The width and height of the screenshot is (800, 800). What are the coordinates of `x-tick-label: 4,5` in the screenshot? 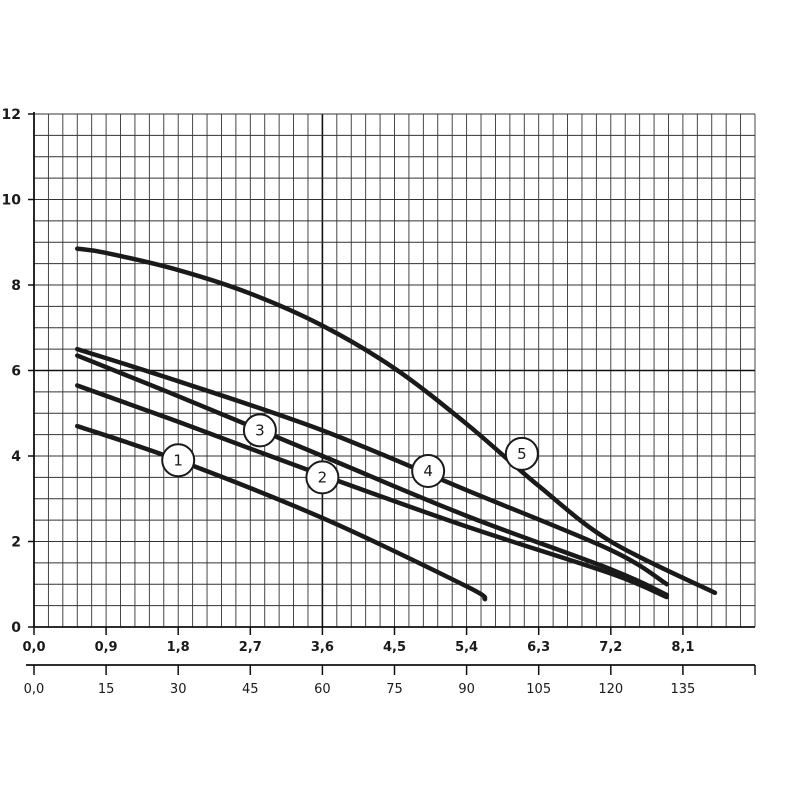 It's located at (394, 647).